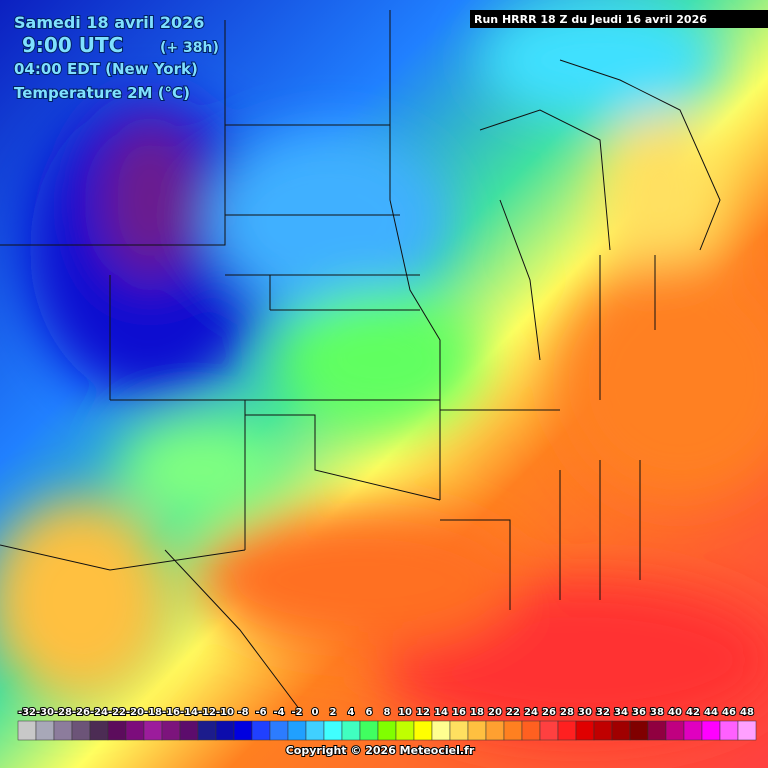 The height and width of the screenshot is (768, 768). What do you see at coordinates (693, 712) in the screenshot?
I see `legend-label: 42` at bounding box center [693, 712].